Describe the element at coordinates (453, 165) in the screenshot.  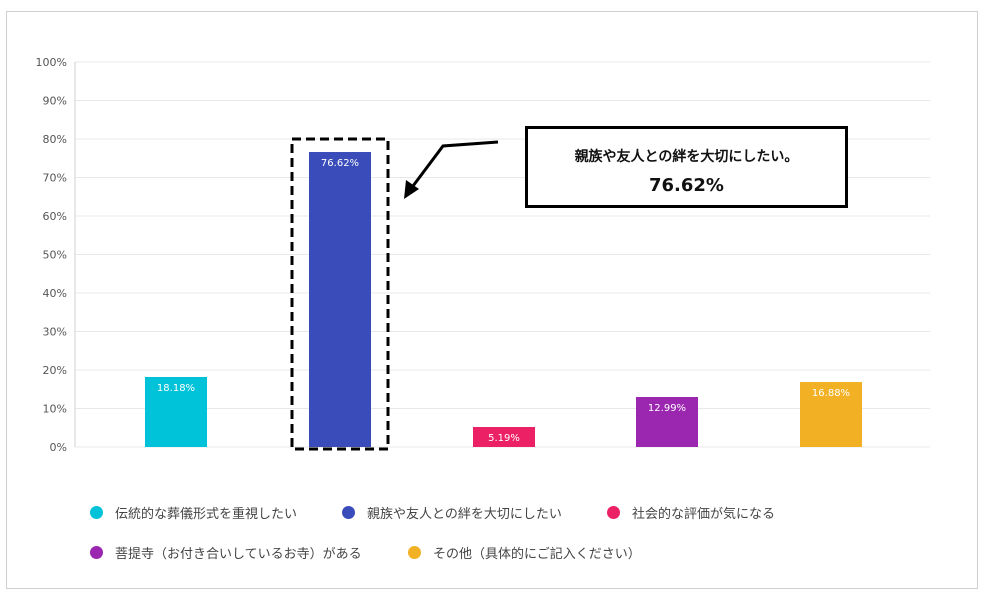
I see `callout-arrow-line` at that location.